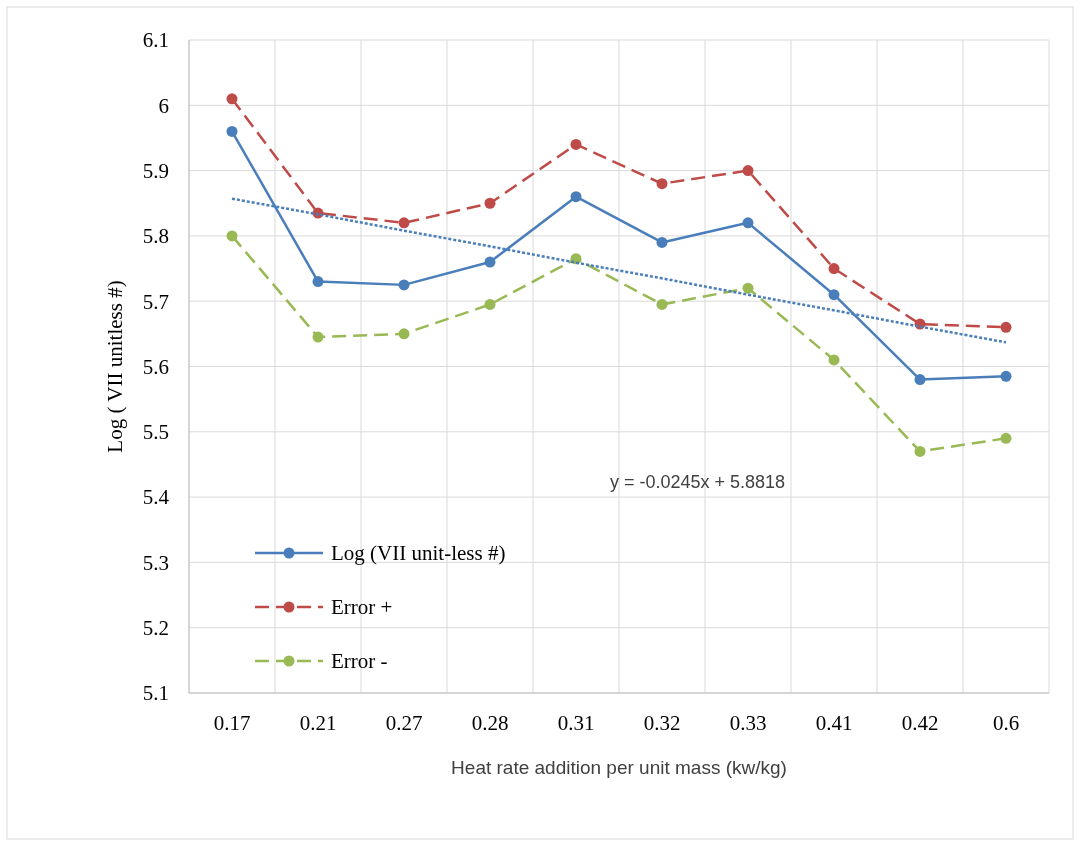 The image size is (1081, 846). Describe the element at coordinates (155, 170) in the screenshot. I see `y-tick-label: 5.9` at that location.